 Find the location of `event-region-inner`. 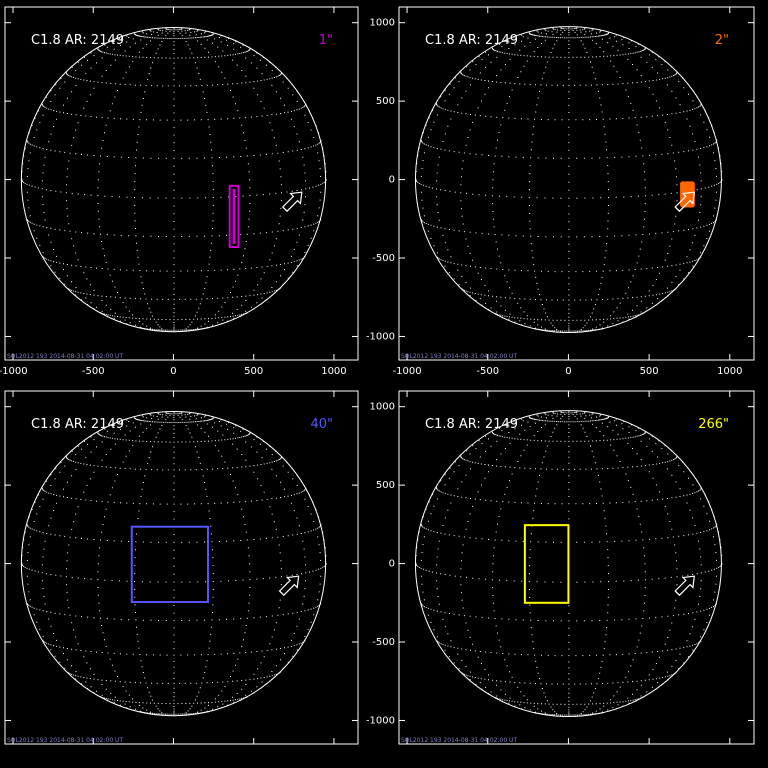

event-region-inner is located at coordinates (234, 216).